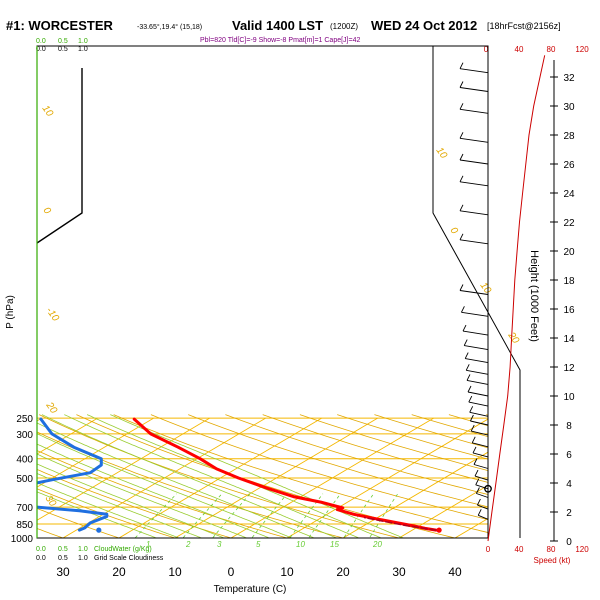 Image resolution: width=600 pixels, height=600 pixels. Describe the element at coordinates (188, 544) in the screenshot. I see `mixing-label: 2` at that location.